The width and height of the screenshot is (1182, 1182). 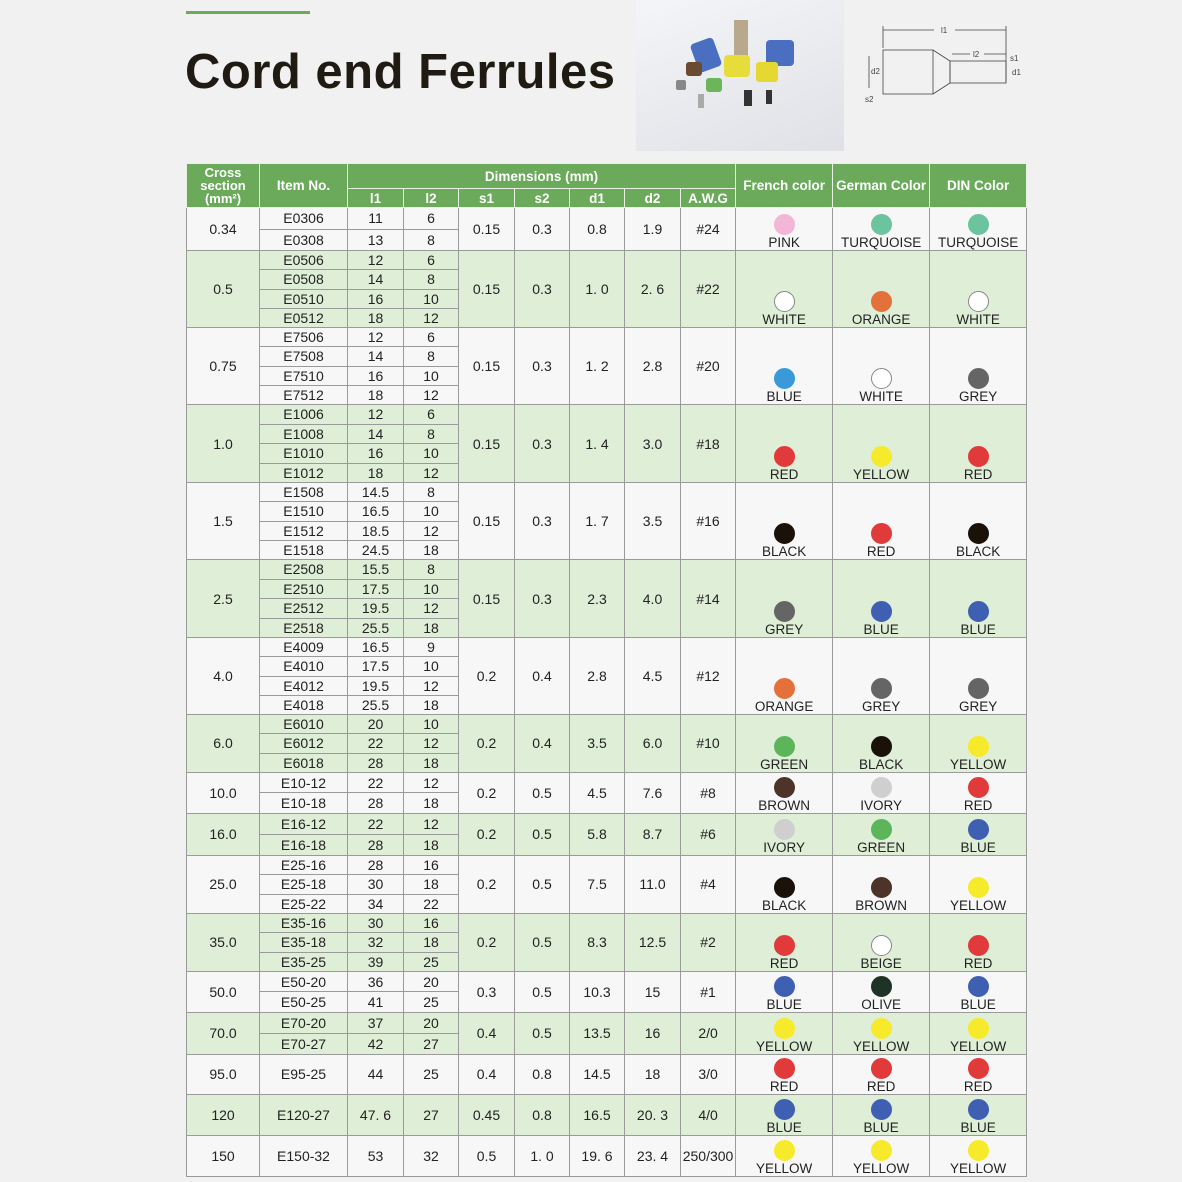 I want to click on din-color-cell: YELLOW, so click(x=978, y=743).